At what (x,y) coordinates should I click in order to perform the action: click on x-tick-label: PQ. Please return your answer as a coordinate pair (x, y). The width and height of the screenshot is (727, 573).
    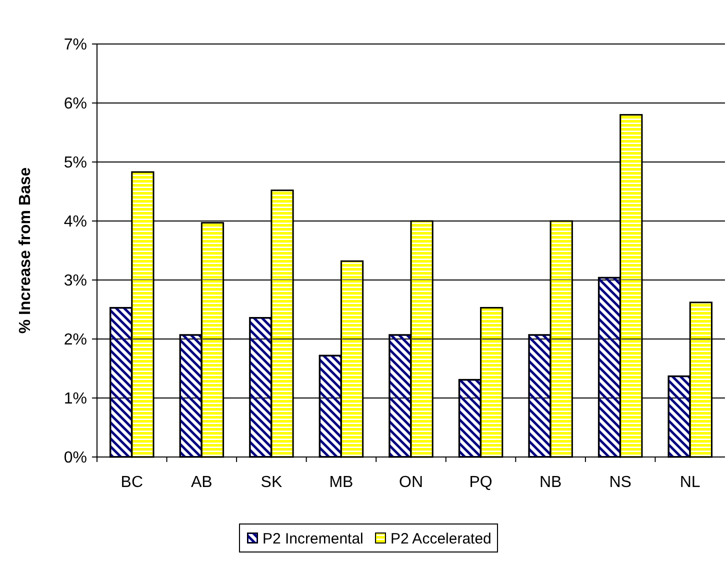
    Looking at the image, I should click on (480, 482).